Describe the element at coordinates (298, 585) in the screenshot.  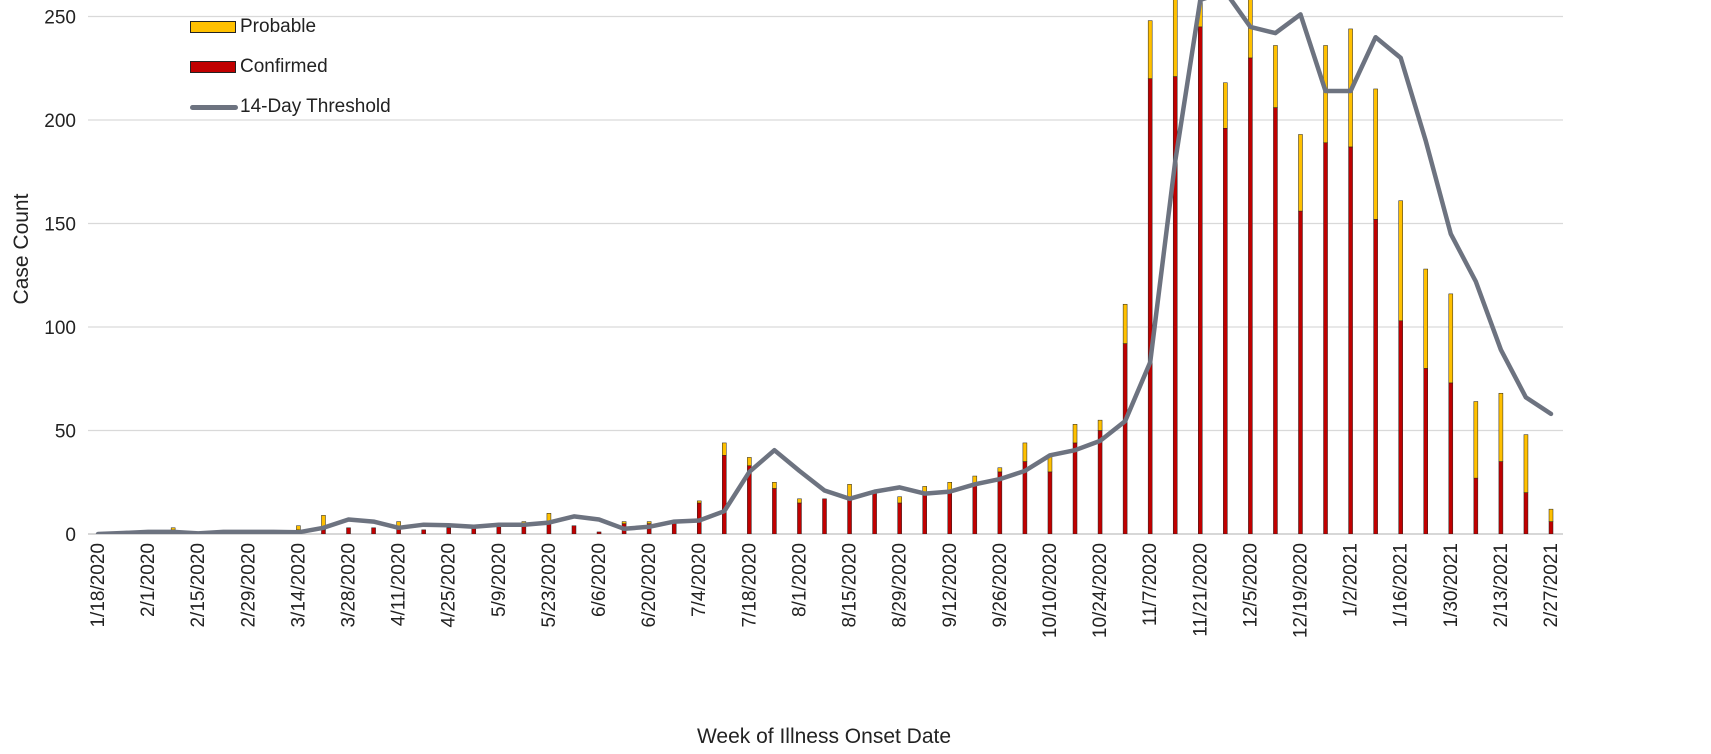
I see `x-tick-label: 3/14/2020` at that location.